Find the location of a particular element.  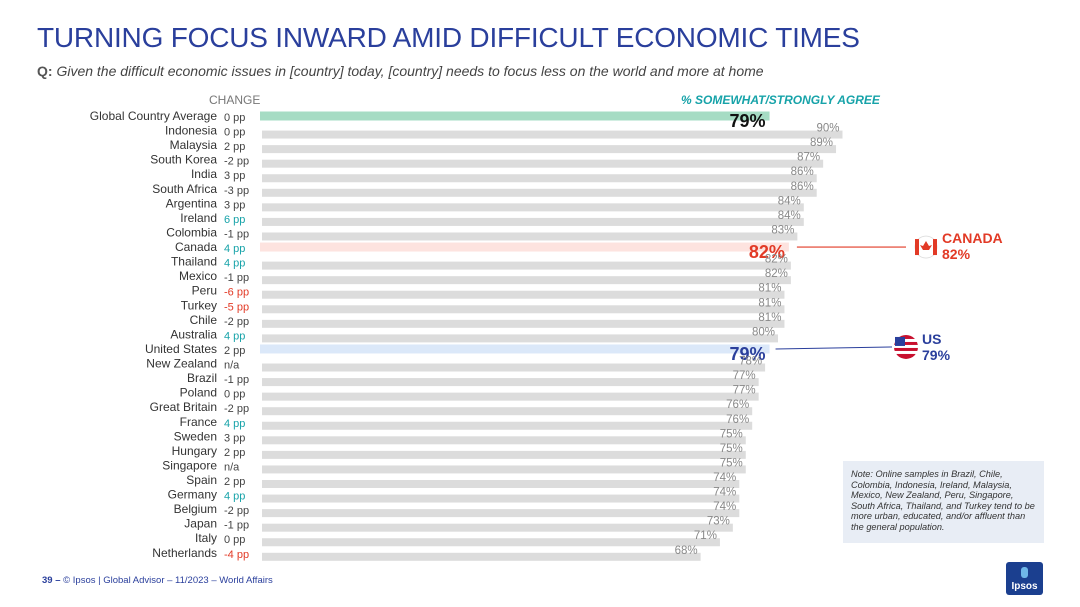

category-label-france: France is located at coordinates (199, 422).